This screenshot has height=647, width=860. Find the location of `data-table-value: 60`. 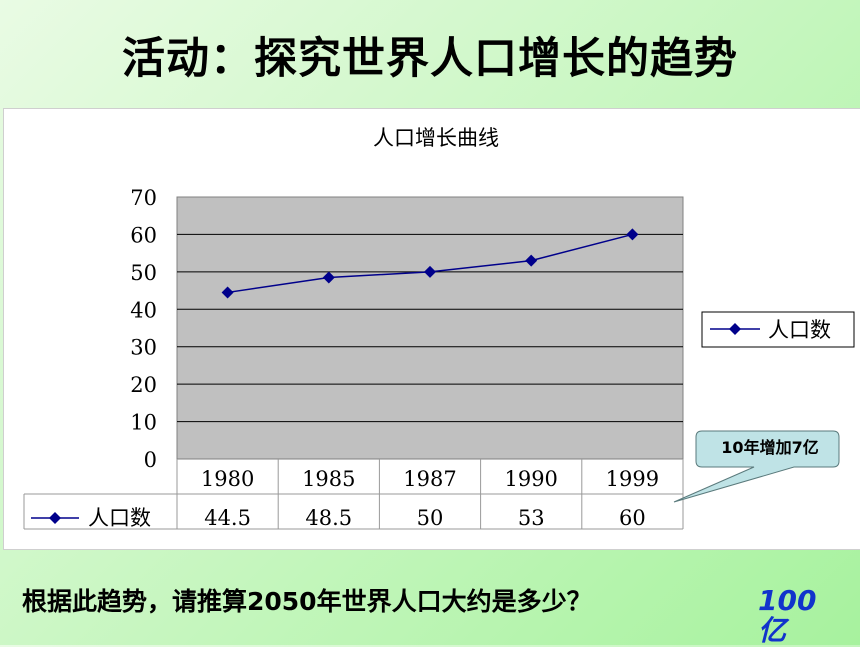

data-table-value: 60 is located at coordinates (632, 518).